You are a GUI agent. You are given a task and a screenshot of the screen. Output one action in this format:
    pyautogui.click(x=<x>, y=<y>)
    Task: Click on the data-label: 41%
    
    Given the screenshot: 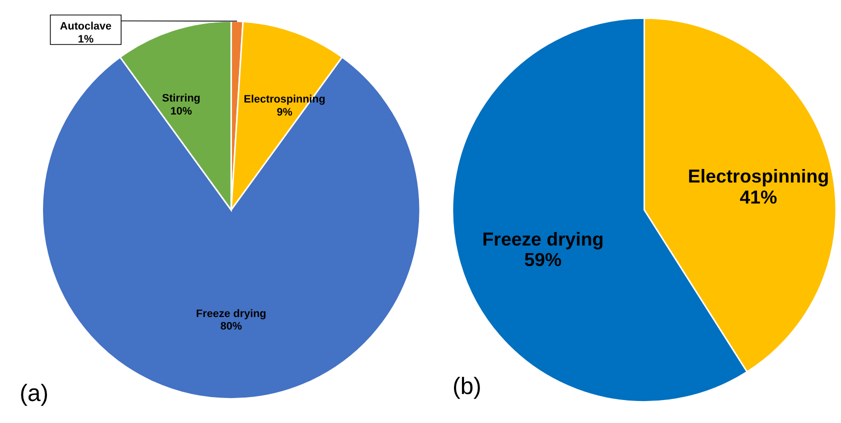 What is the action you would take?
    pyautogui.click(x=759, y=197)
    